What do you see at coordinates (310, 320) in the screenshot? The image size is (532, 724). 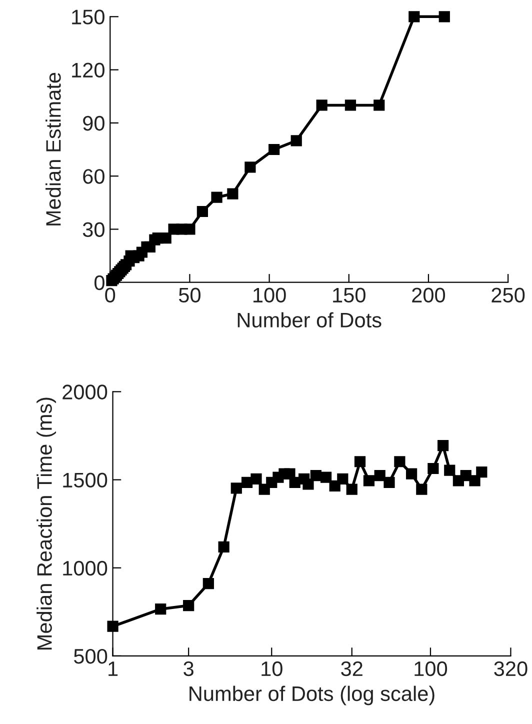 I see `x-axis-title: Number of Dots` at bounding box center [310, 320].